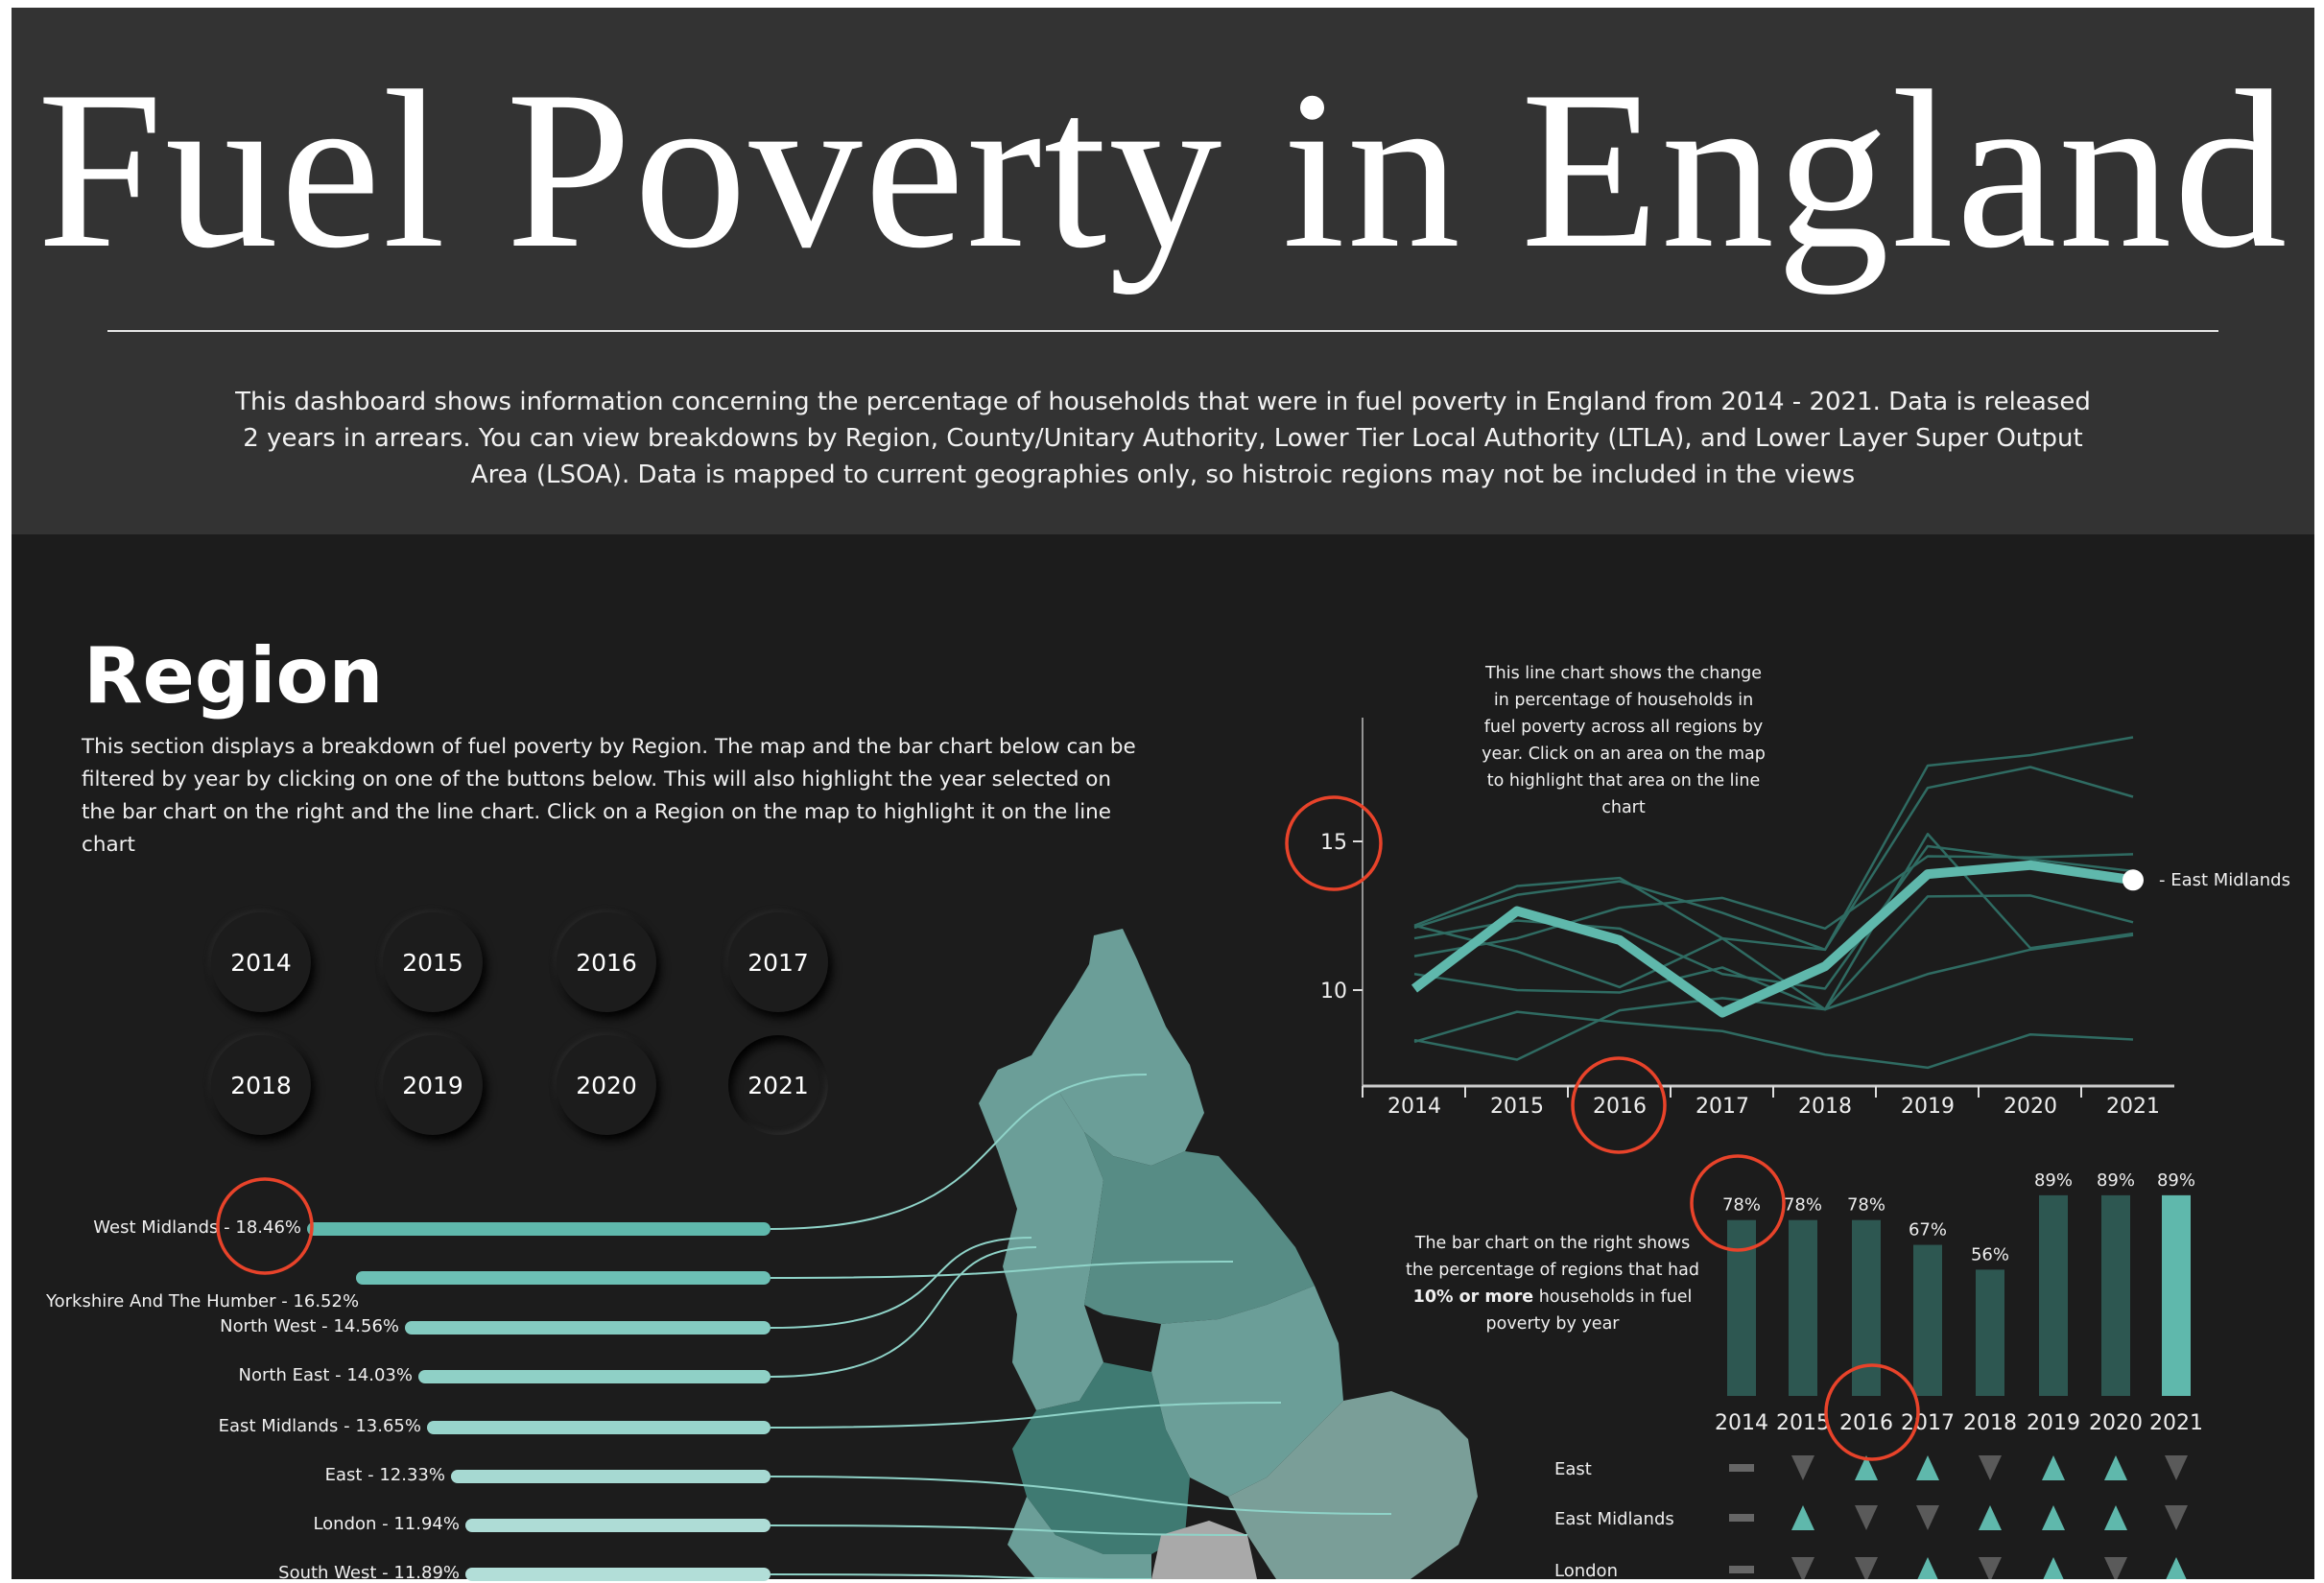 Image resolution: width=2324 pixels, height=1583 pixels. I want to click on x-tick-label: 2017, so click(1722, 1107).